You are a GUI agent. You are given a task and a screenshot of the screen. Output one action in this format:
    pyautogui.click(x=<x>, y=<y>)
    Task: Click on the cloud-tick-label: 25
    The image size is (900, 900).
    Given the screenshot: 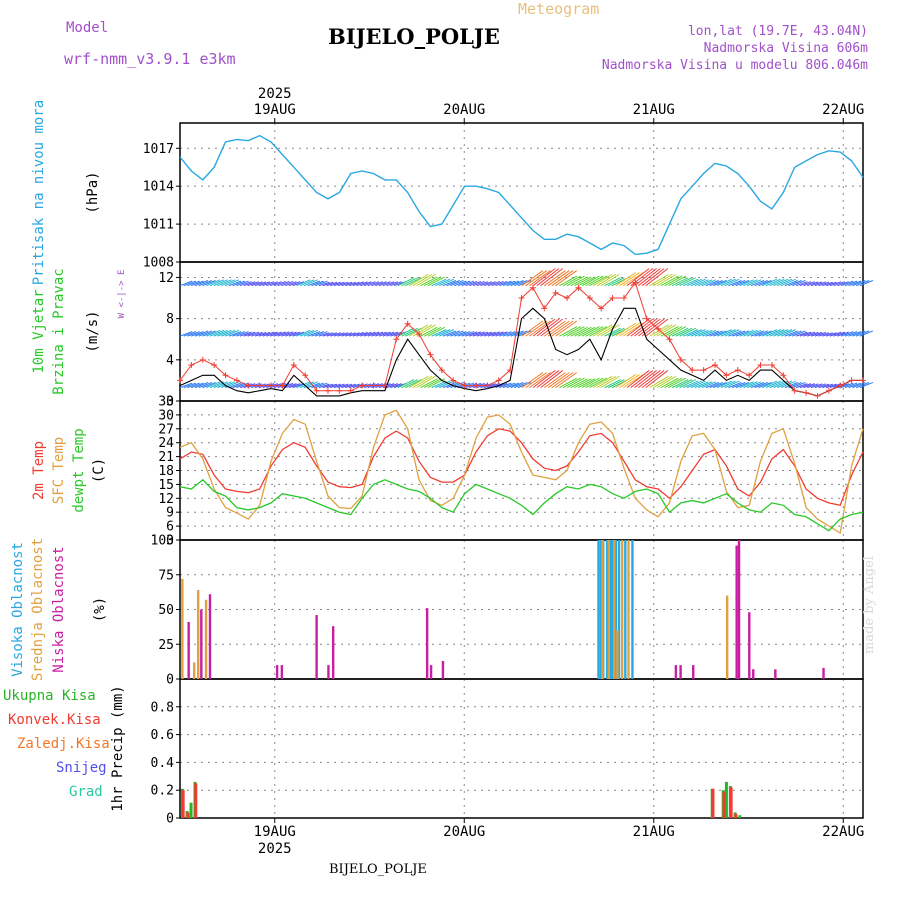 What is the action you would take?
    pyautogui.click(x=166, y=645)
    